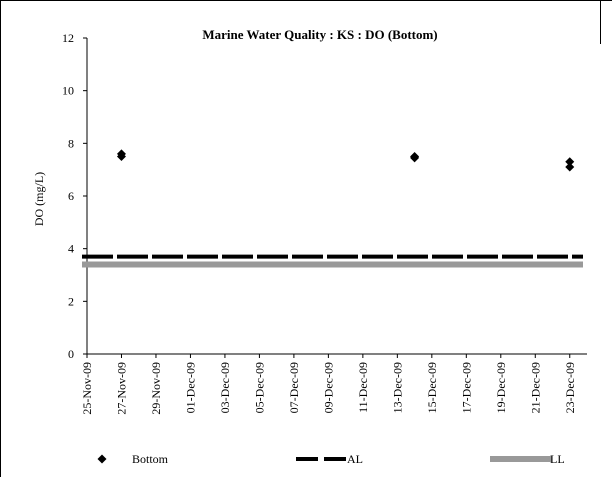 Image resolution: width=613 pixels, height=478 pixels. What do you see at coordinates (150, 459) in the screenshot?
I see `legend-label-bottom: Bottom` at bounding box center [150, 459].